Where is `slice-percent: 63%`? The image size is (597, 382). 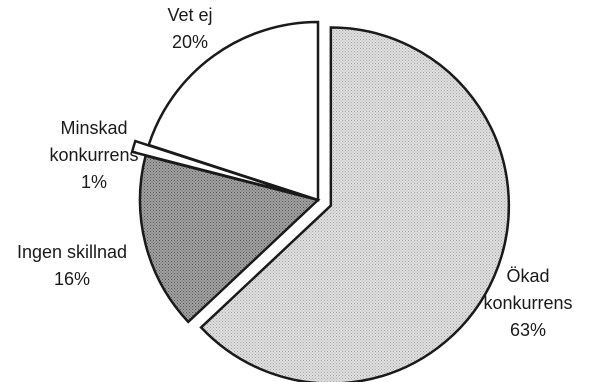 slice-percent: 63% is located at coordinates (528, 330).